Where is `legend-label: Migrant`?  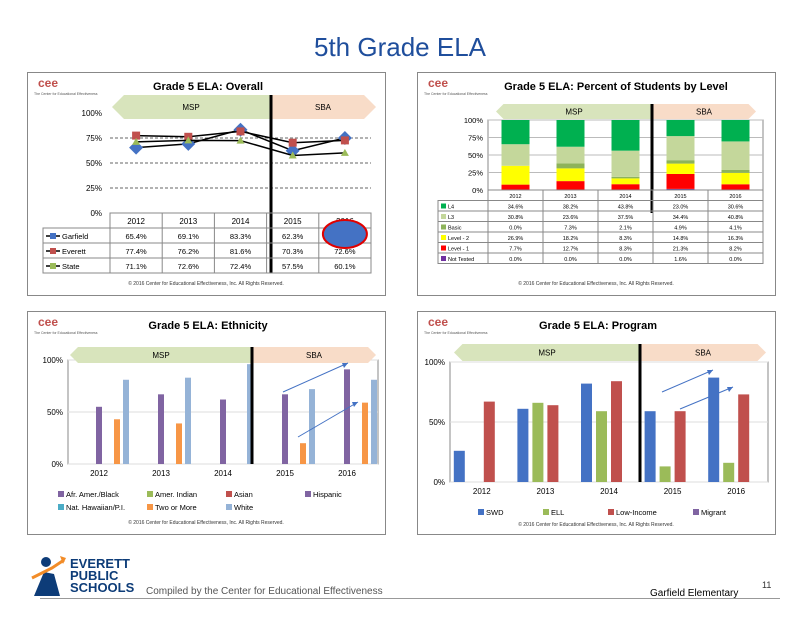
legend-label: Migrant is located at coordinates (714, 512).